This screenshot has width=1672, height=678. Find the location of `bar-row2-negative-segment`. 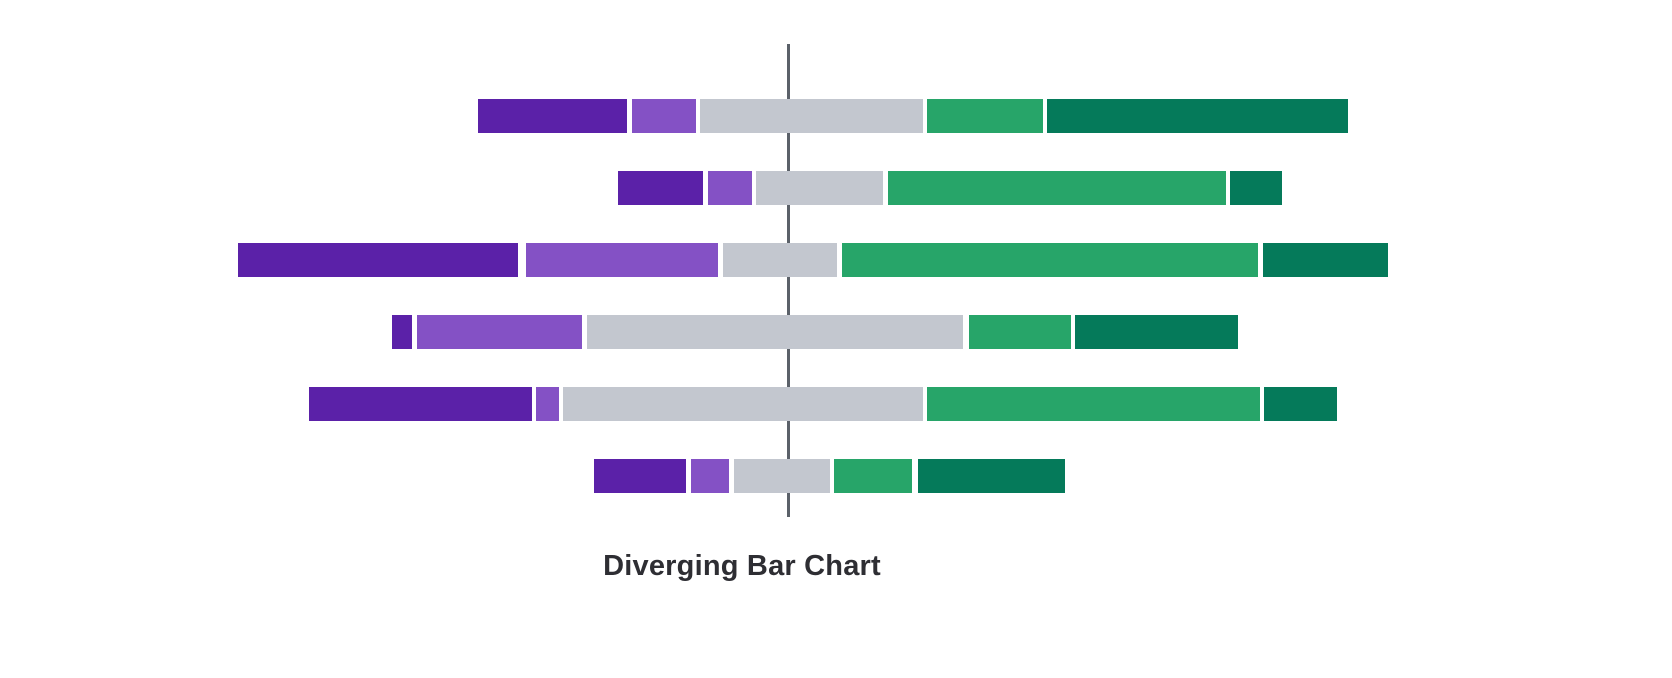

bar-row2-negative-segment is located at coordinates (730, 188).